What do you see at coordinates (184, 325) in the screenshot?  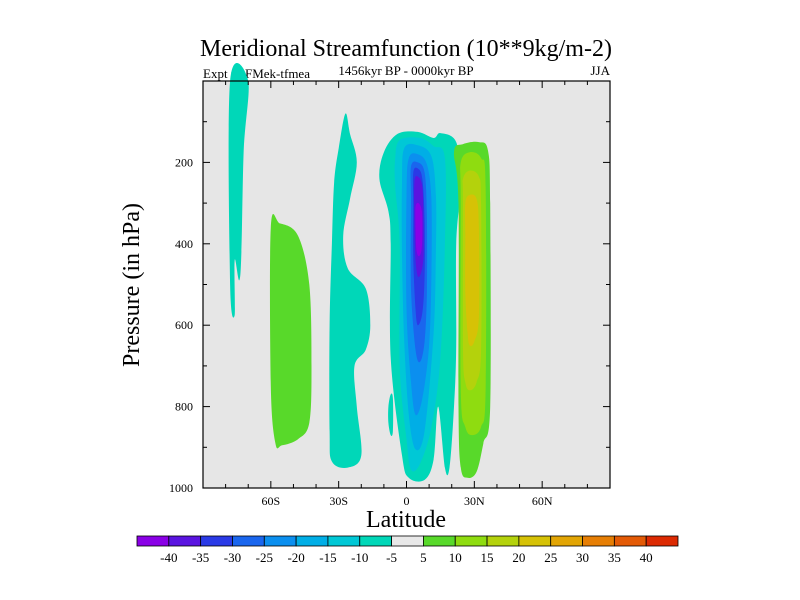 I see `y-tick-label: 600` at bounding box center [184, 325].